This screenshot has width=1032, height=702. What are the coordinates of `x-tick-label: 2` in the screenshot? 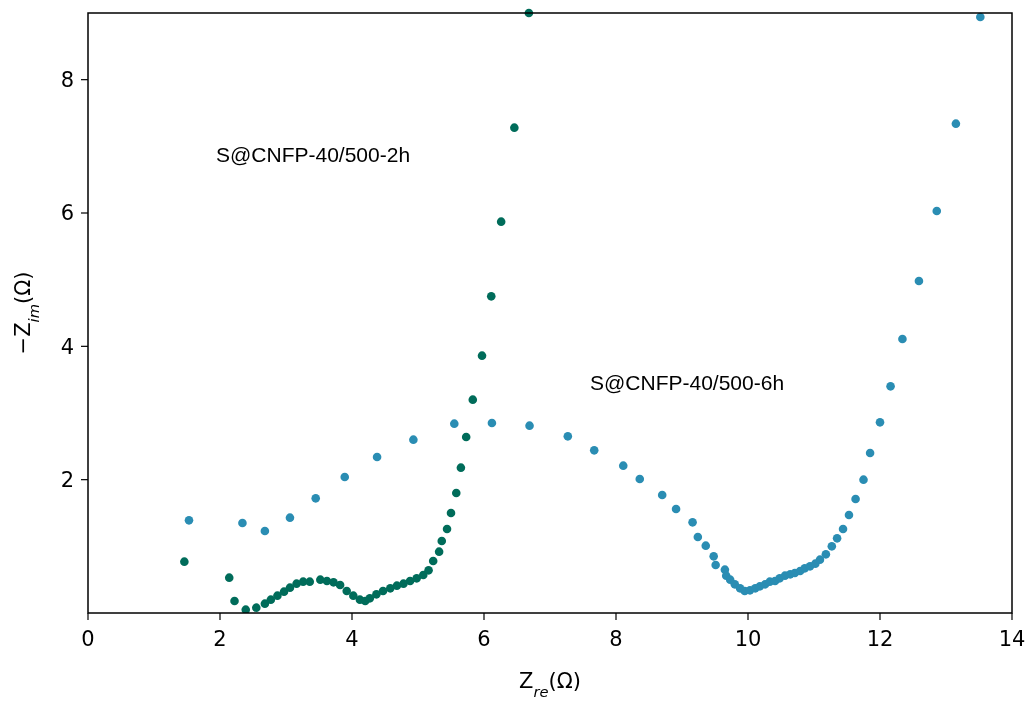 It's located at (220, 639).